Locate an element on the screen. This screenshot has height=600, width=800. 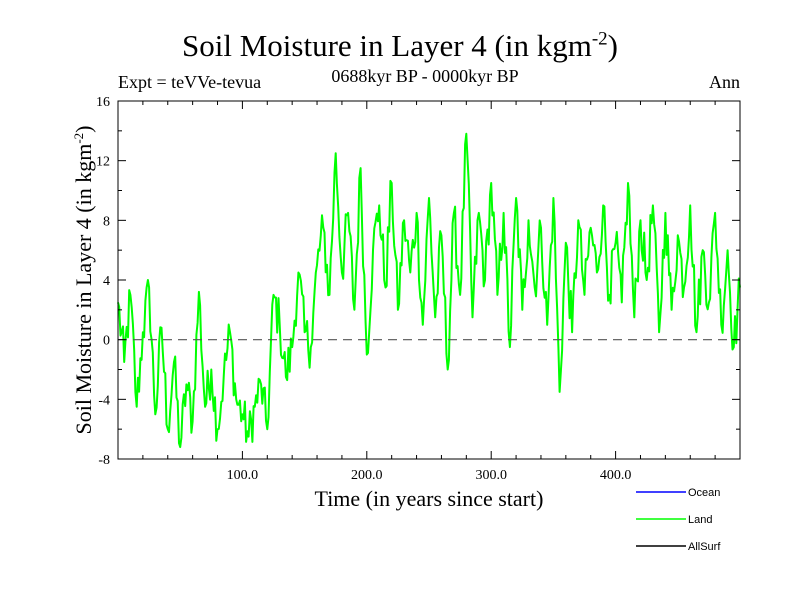
x-axis-label: Time (in years since start) is located at coordinates (429, 498).